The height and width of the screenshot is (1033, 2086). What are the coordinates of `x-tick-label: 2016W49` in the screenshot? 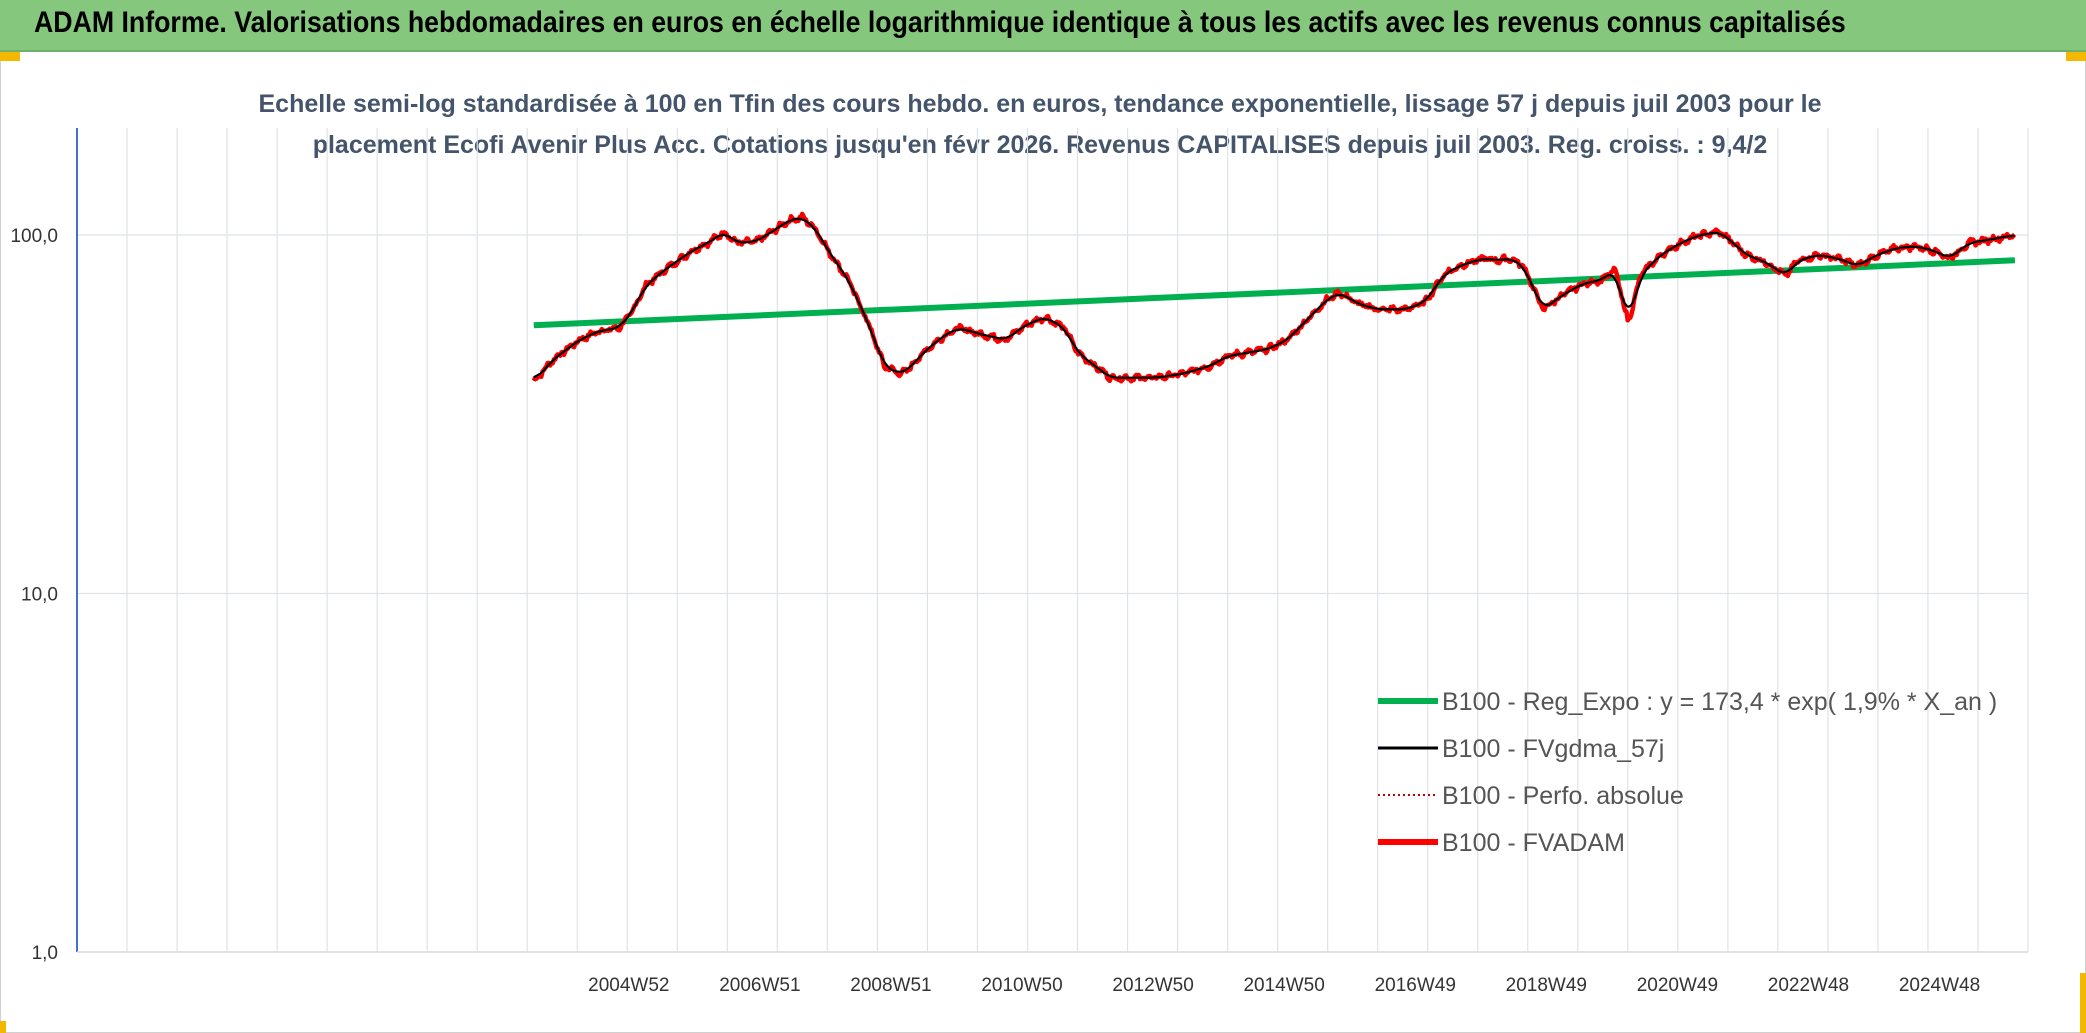 It's located at (1415, 985).